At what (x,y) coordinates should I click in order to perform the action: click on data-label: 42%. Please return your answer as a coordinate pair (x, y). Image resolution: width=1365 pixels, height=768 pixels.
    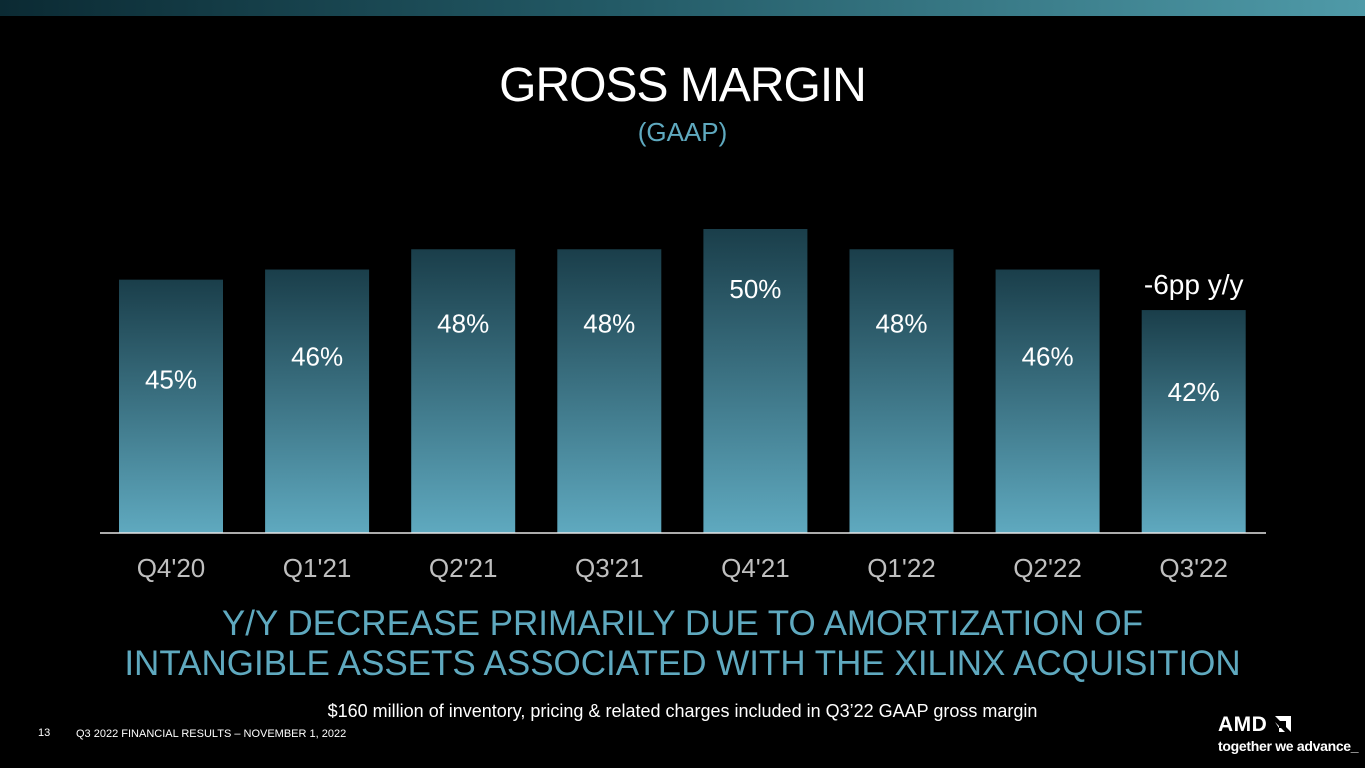
    Looking at the image, I should click on (1194, 392).